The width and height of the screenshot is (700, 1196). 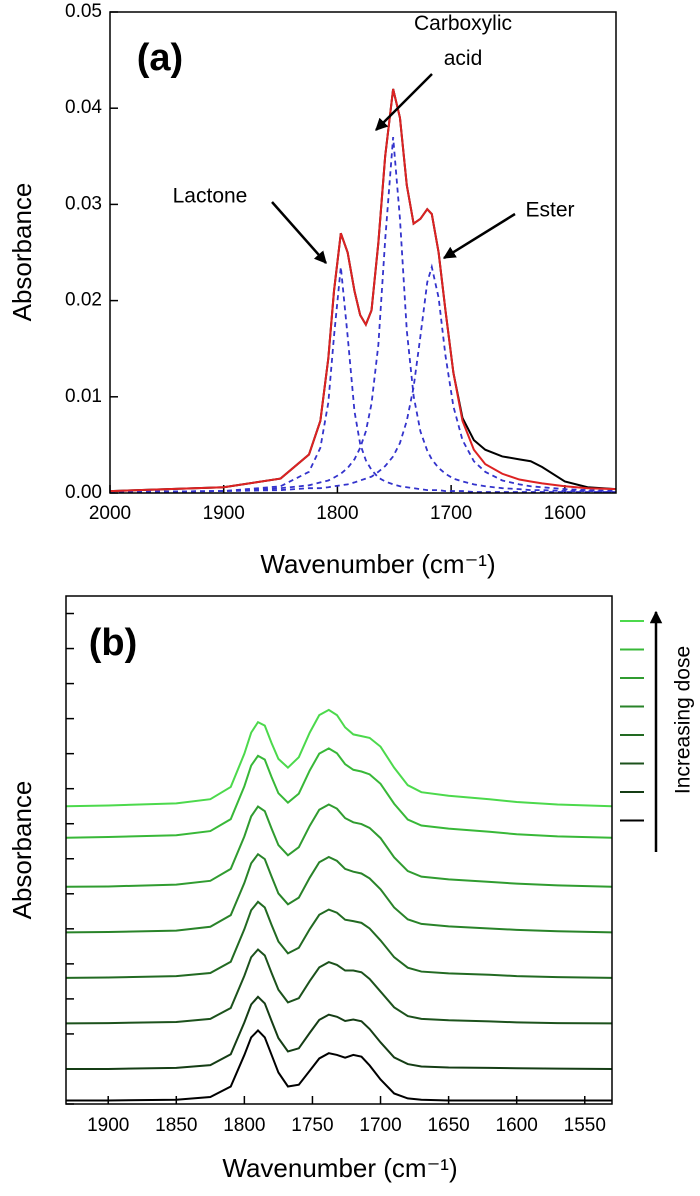 What do you see at coordinates (549, 210) in the screenshot?
I see `annotation: Ester` at bounding box center [549, 210].